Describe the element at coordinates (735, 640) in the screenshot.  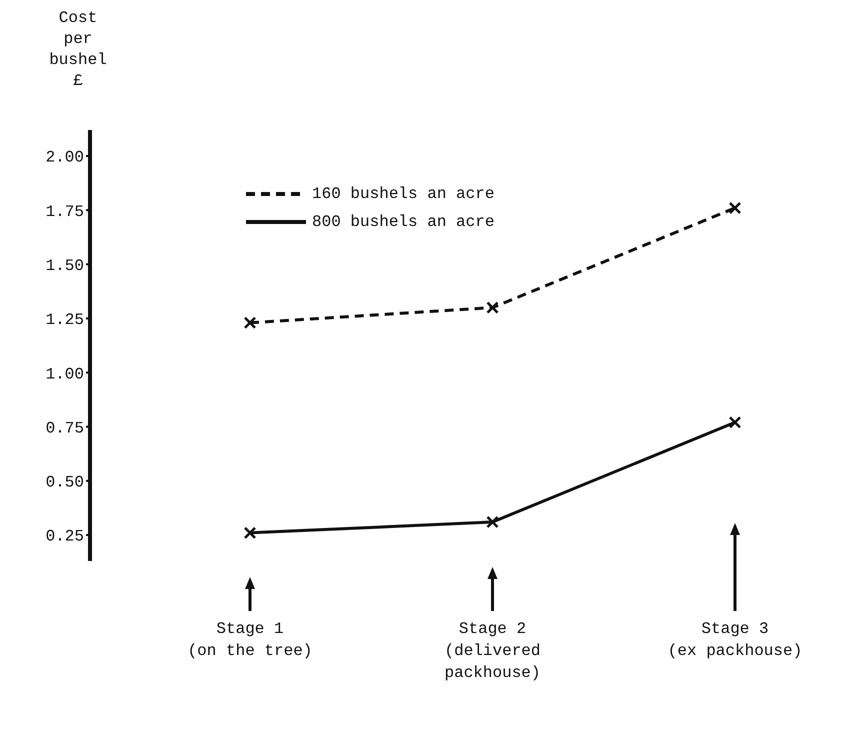
I see `x-tick-label: Stage 3 (ex packhouse)` at that location.